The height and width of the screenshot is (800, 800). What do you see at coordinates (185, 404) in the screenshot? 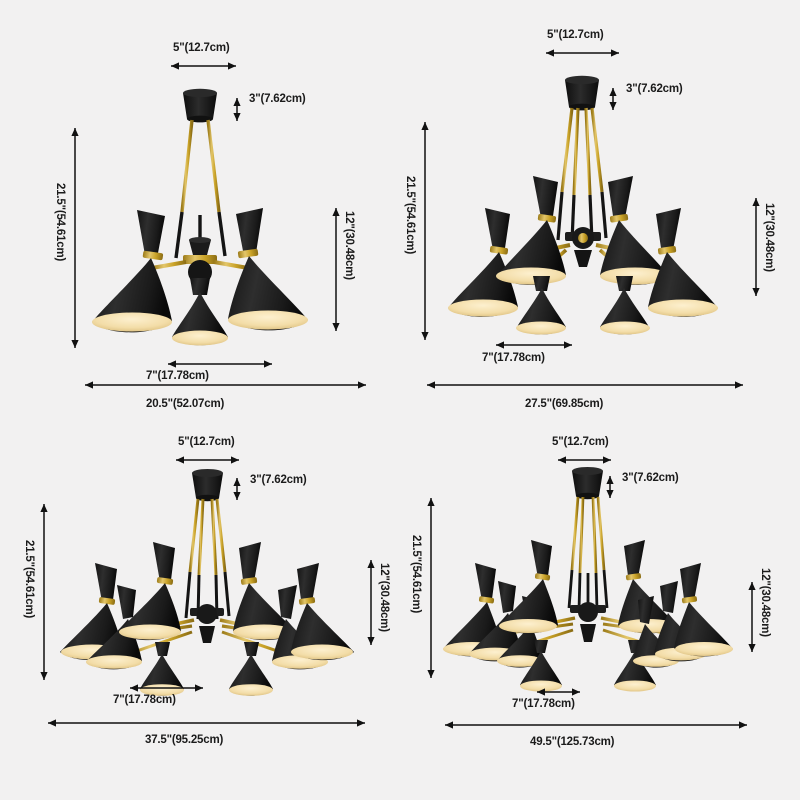
I see `overall-width-label: 20.5"(52.07cm)` at bounding box center [185, 404].